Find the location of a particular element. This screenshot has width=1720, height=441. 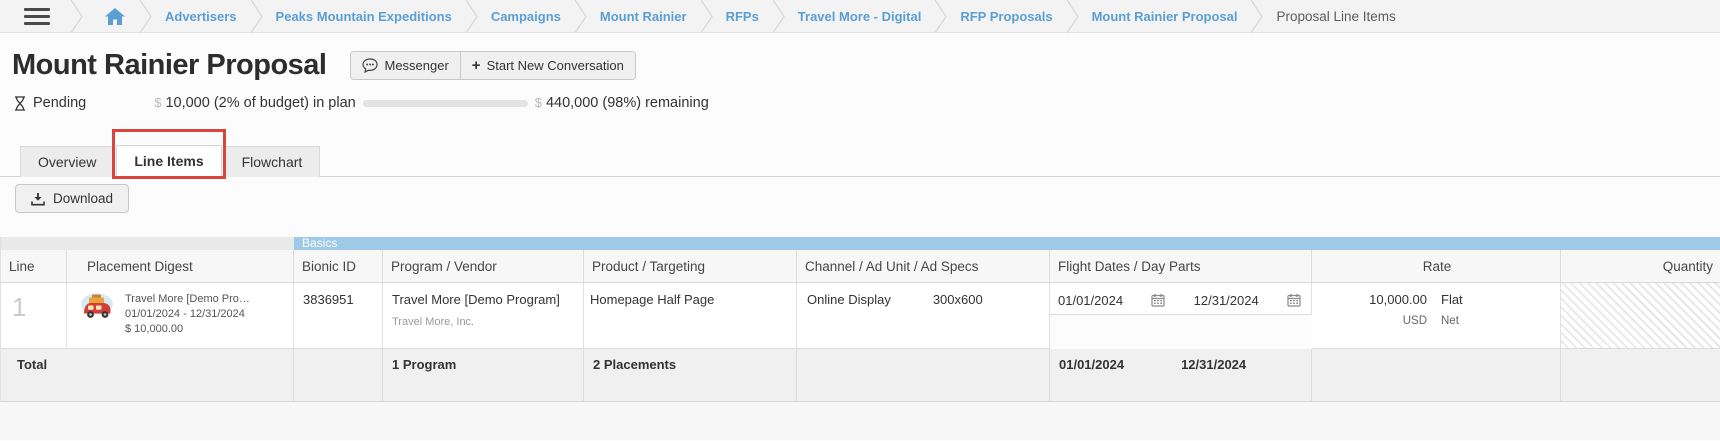

col-header-placement-digest: Placement Digest is located at coordinates (180, 266).